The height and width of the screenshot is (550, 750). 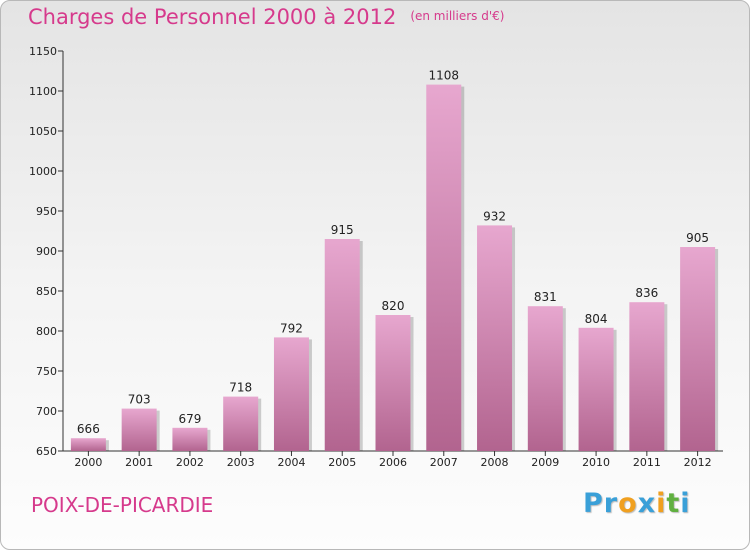 What do you see at coordinates (46, 291) in the screenshot?
I see `y-tick-label: 850` at bounding box center [46, 291].